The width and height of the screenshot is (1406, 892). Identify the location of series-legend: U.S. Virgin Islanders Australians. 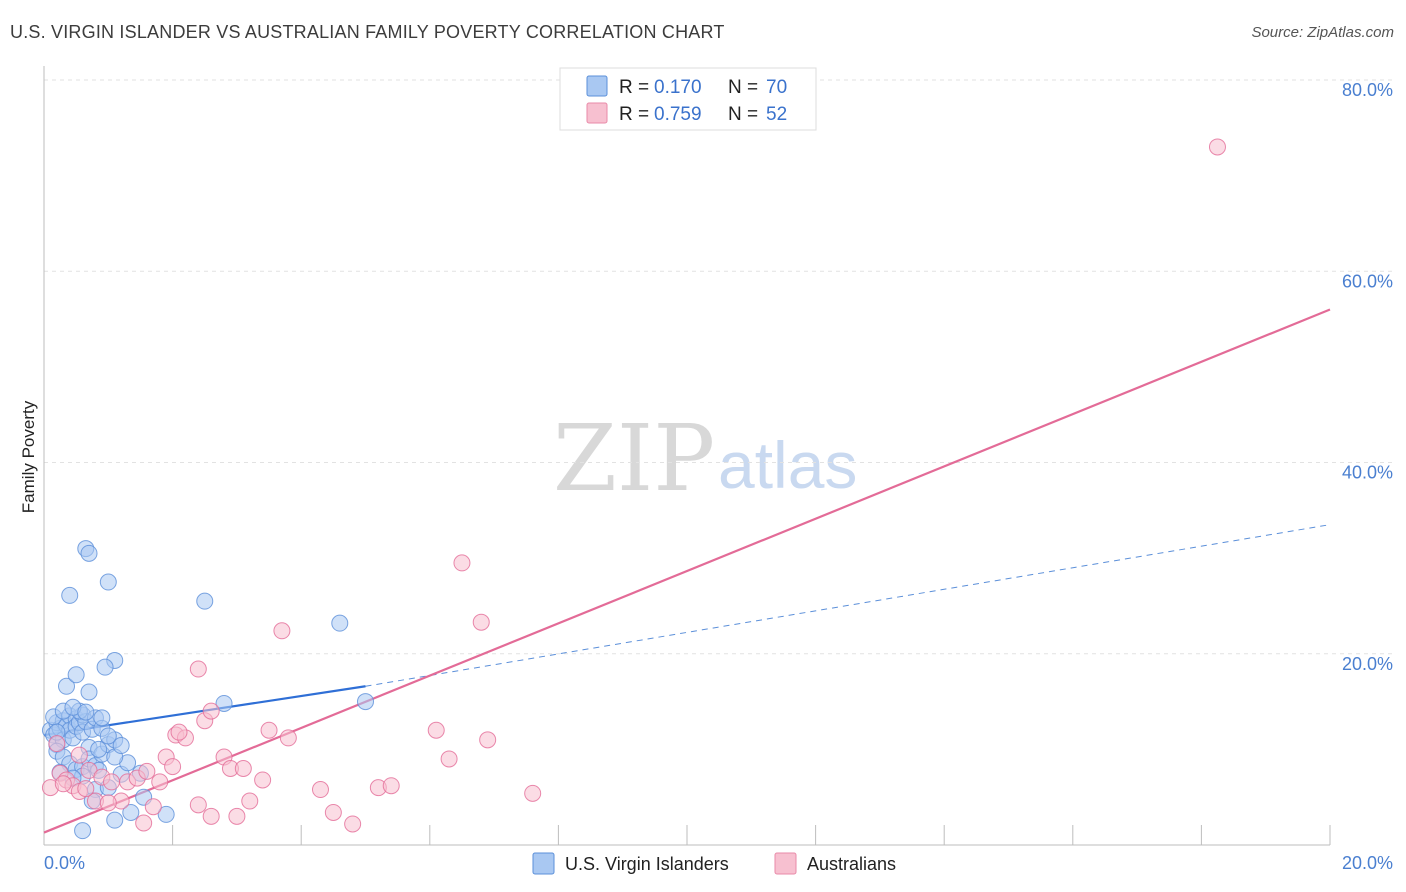
(714, 863).